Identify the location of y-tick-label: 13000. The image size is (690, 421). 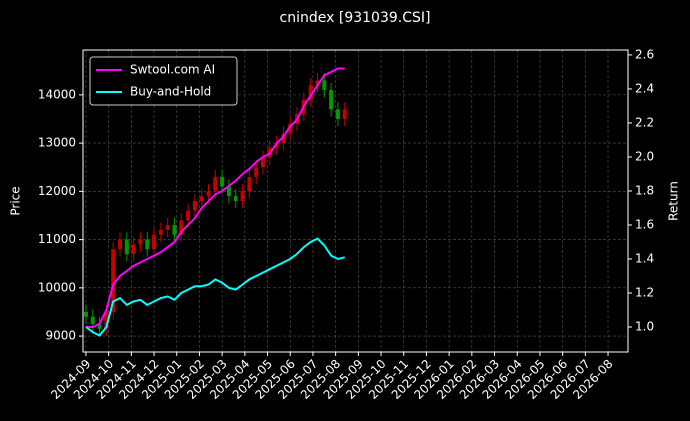
(57, 143).